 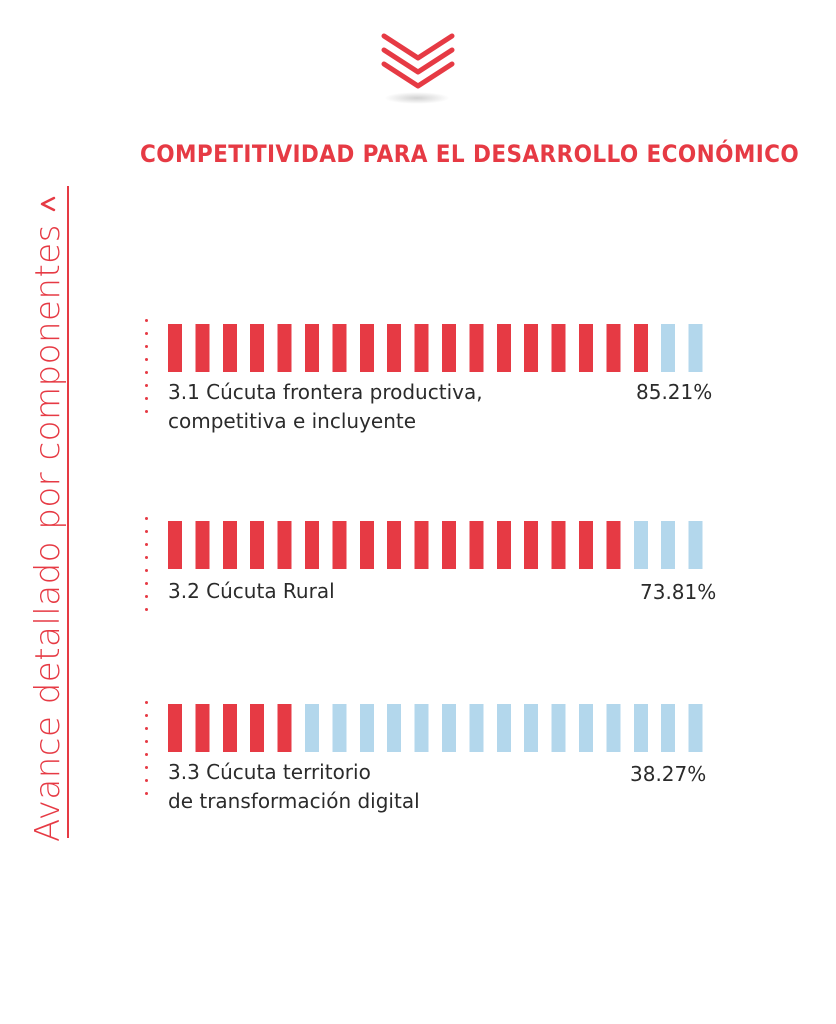 I want to click on row-2-progress-bar, so click(x=435, y=545).